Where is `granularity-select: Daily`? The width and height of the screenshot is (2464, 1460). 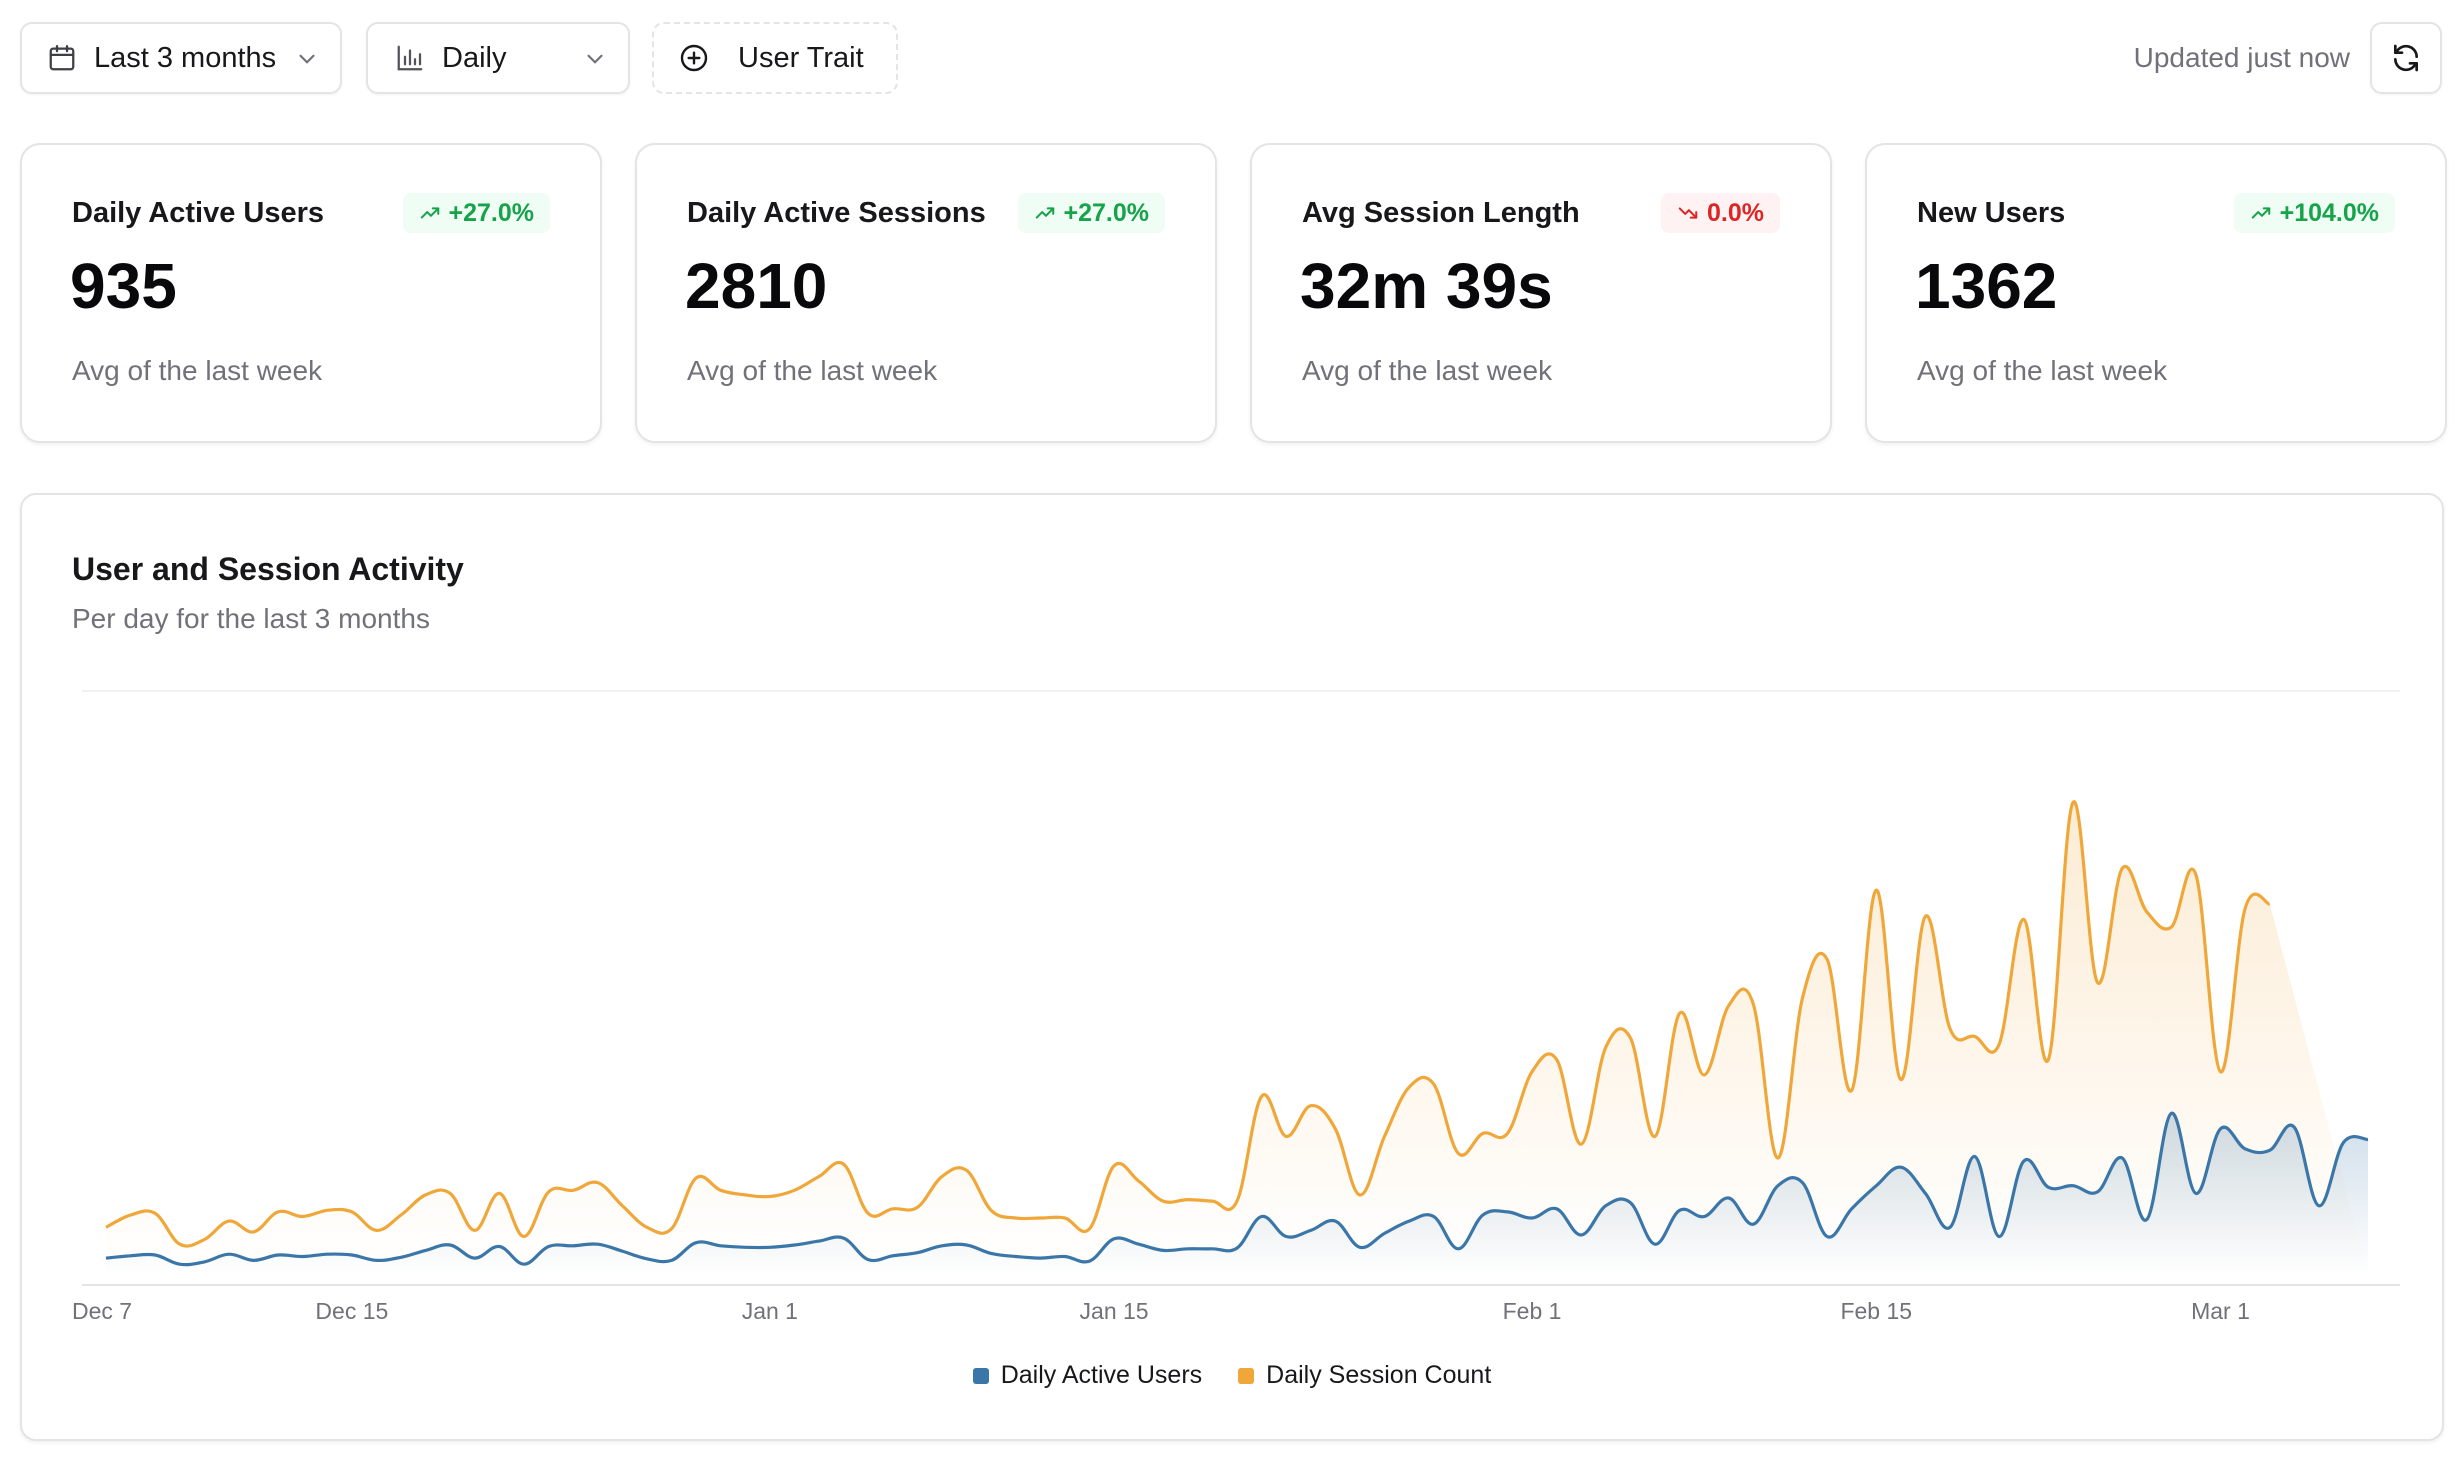
granularity-select: Daily is located at coordinates (498, 58).